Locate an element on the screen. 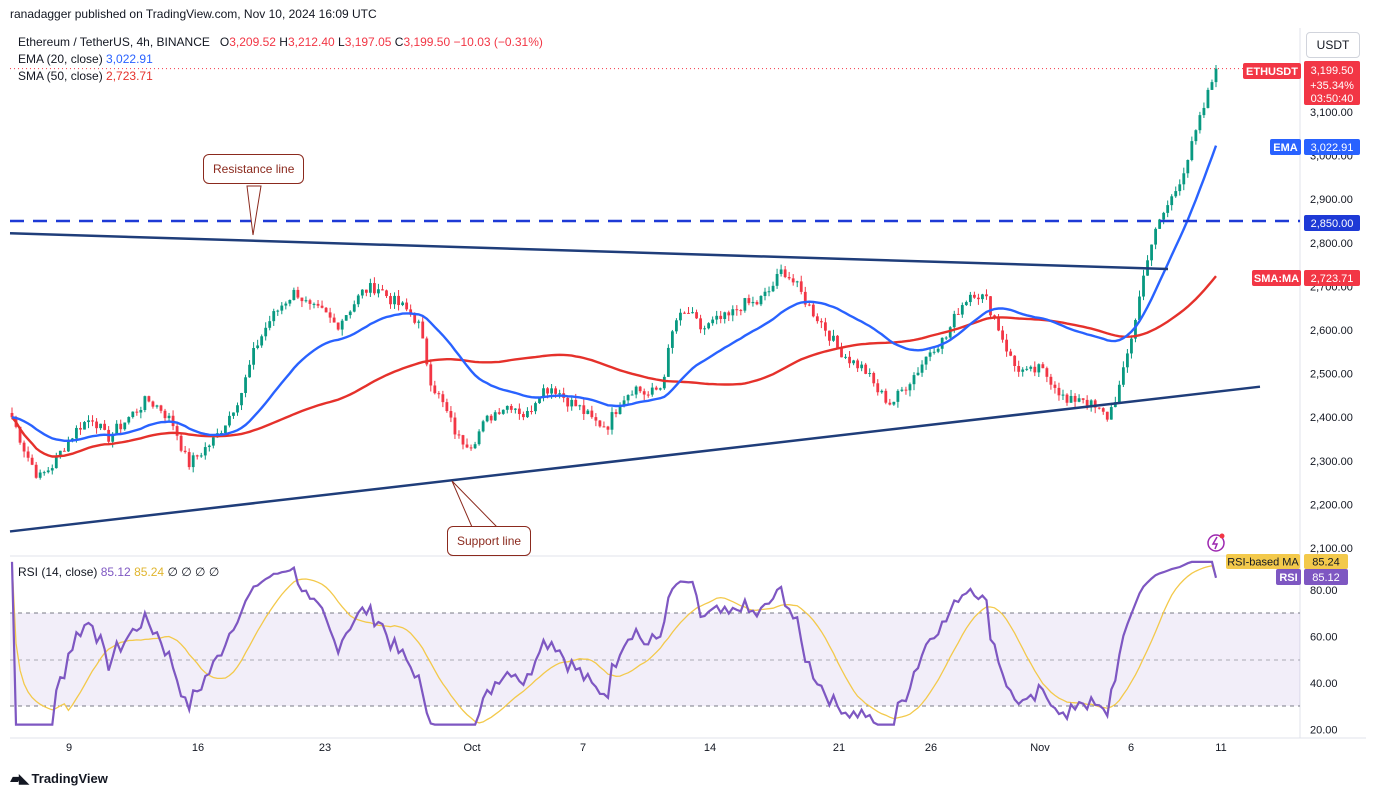  rsi-legend-label: RSI (14, close) is located at coordinates (58, 572).